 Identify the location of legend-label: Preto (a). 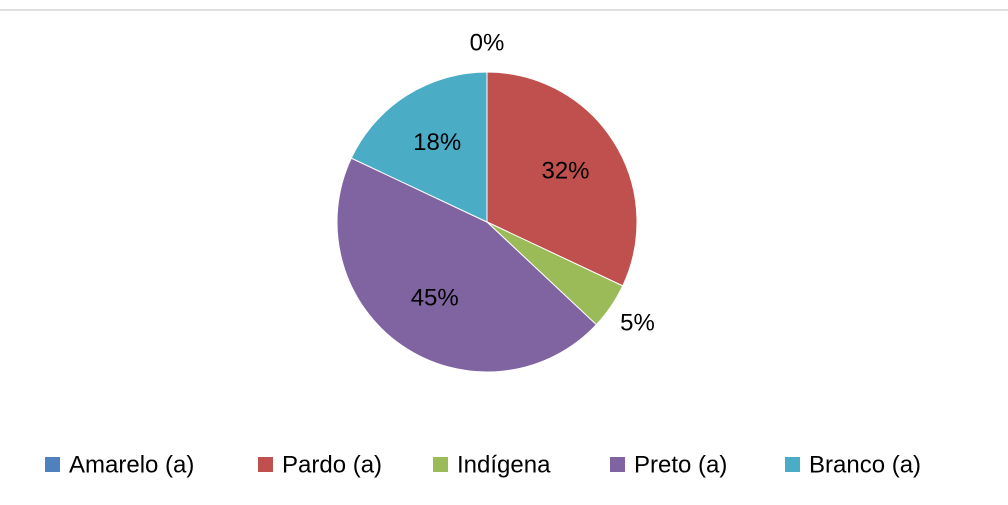
(680, 464).